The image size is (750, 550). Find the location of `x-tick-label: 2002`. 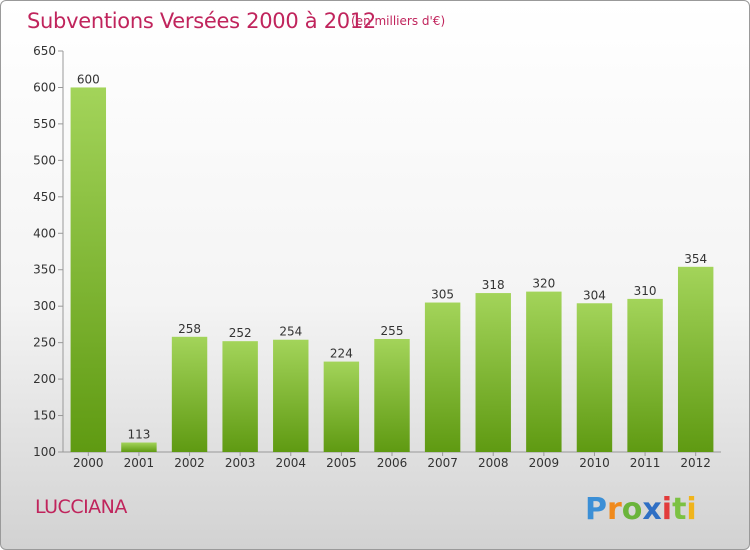

x-tick-label: 2002 is located at coordinates (189, 463).